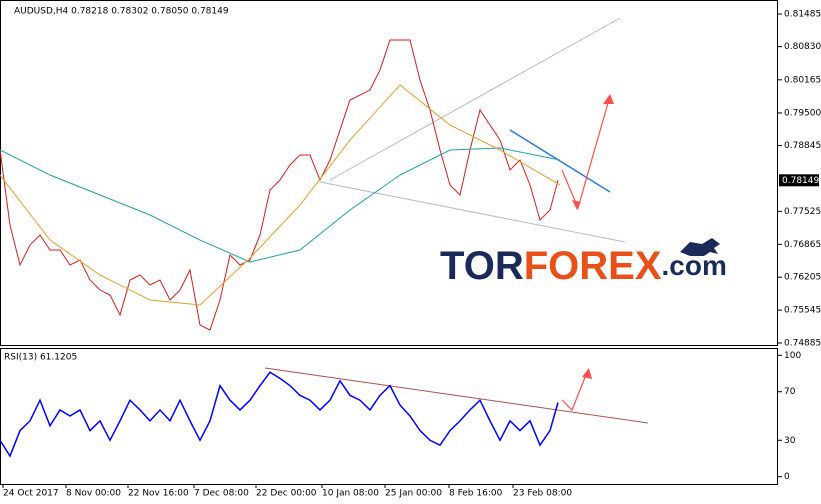 The width and height of the screenshot is (821, 504). Describe the element at coordinates (787, 477) in the screenshot. I see `y-tick-label: 0` at that location.